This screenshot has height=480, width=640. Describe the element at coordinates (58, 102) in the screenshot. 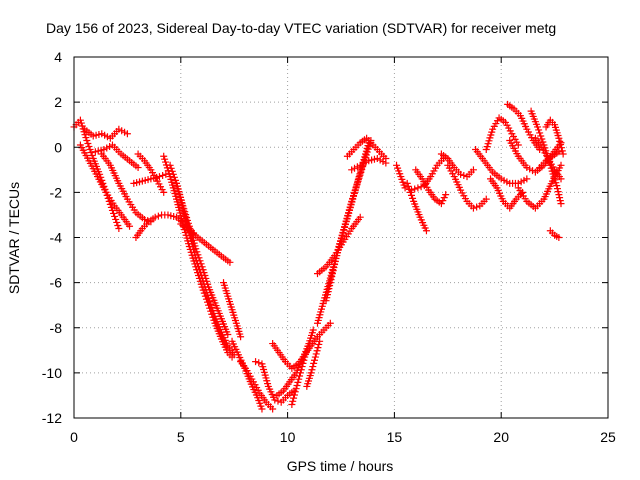

I see `y-tick-label: 2` at that location.